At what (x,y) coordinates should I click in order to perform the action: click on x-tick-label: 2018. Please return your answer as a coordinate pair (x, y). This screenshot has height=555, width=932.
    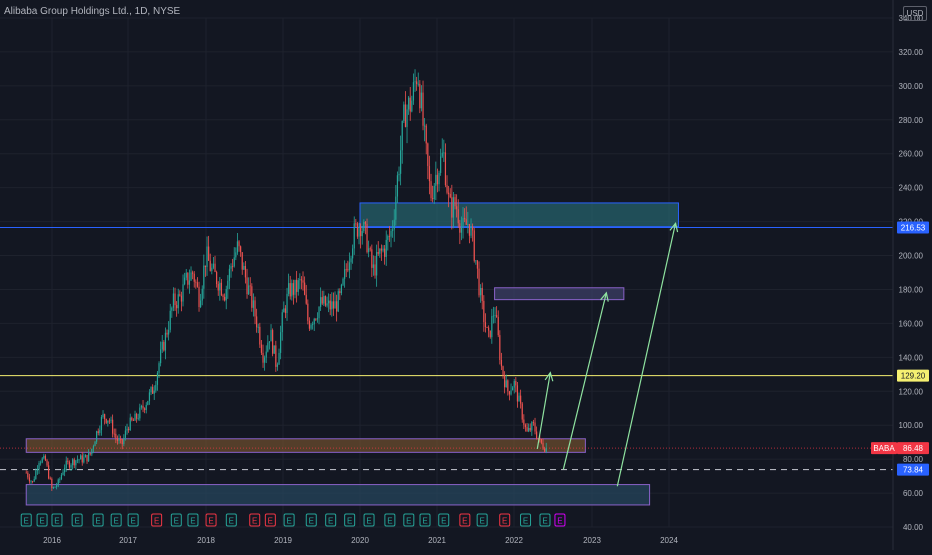
    Looking at the image, I should click on (206, 540).